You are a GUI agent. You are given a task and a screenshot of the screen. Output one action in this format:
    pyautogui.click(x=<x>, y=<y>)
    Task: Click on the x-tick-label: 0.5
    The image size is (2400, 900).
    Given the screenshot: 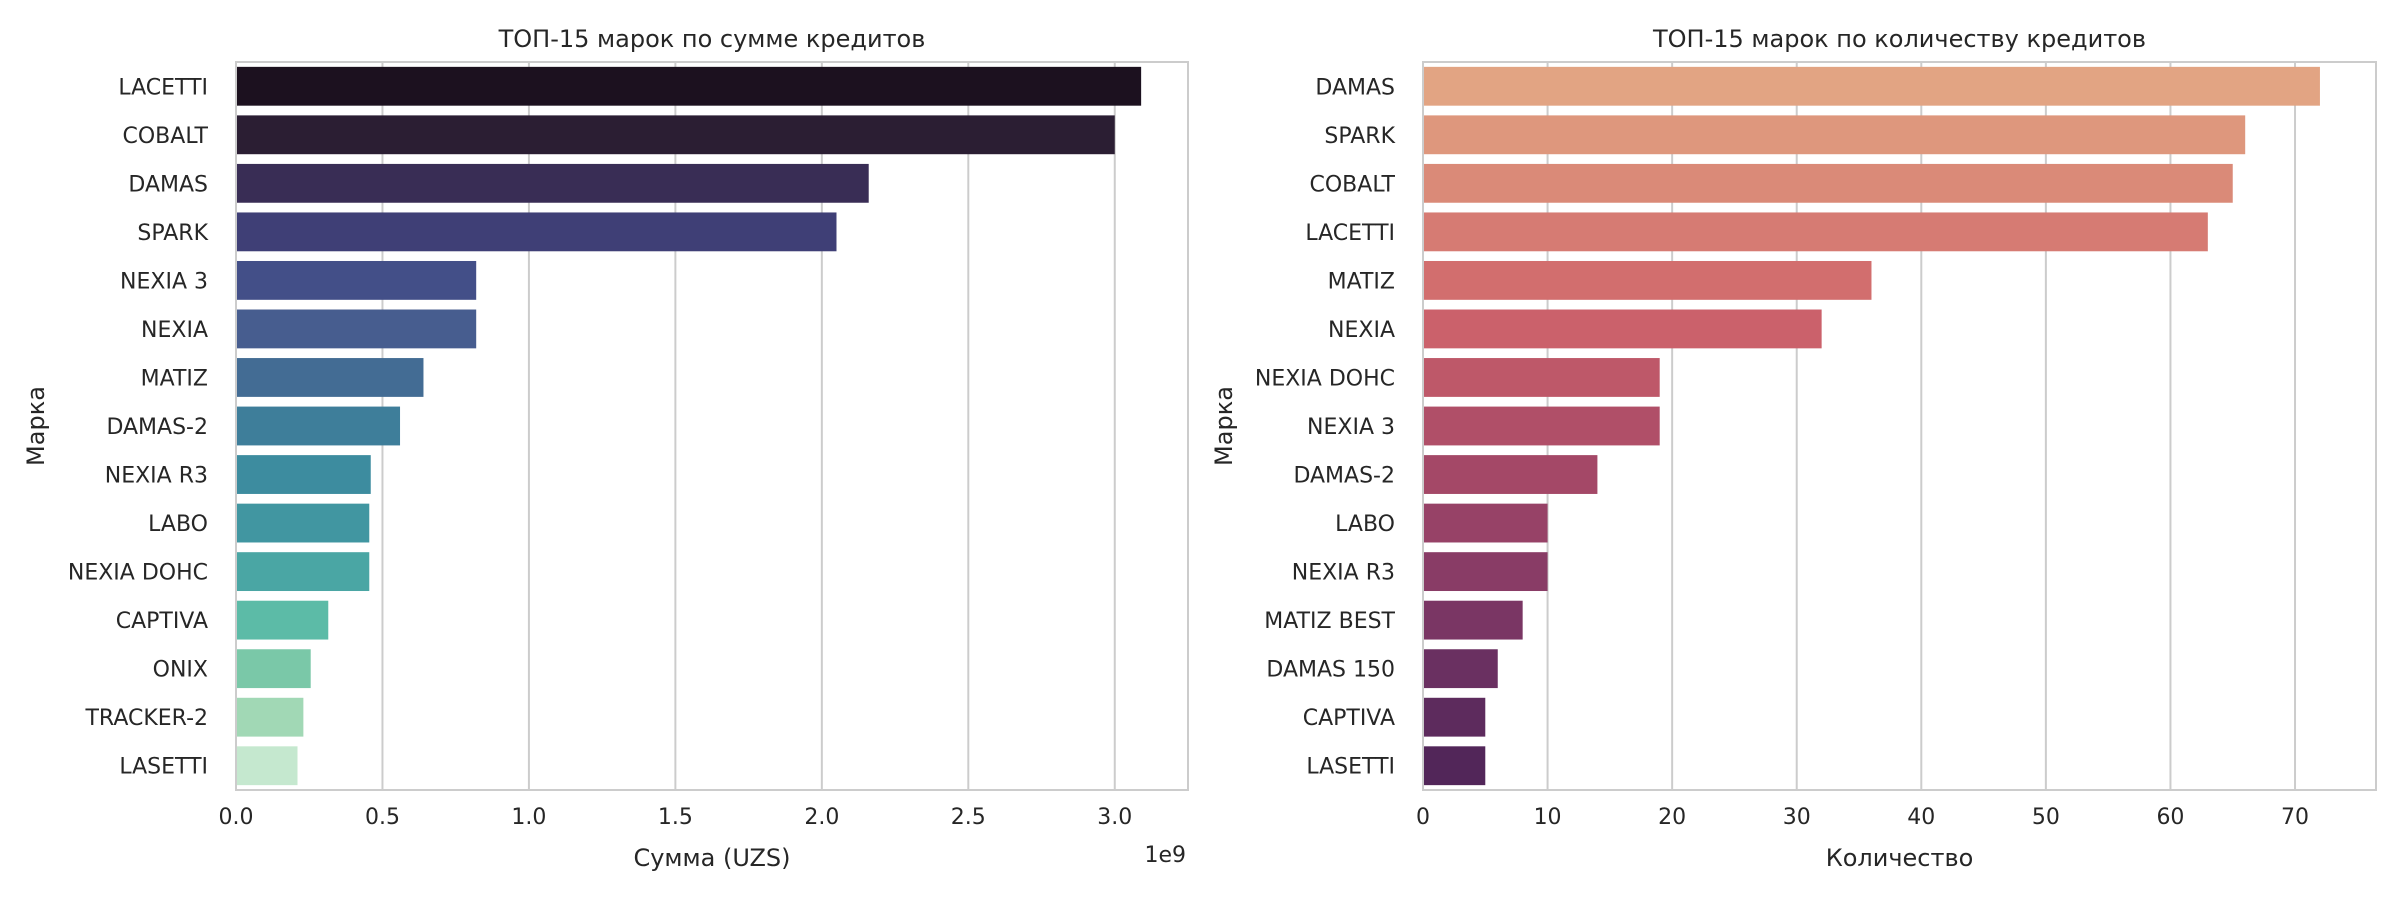 What is the action you would take?
    pyautogui.click(x=382, y=817)
    